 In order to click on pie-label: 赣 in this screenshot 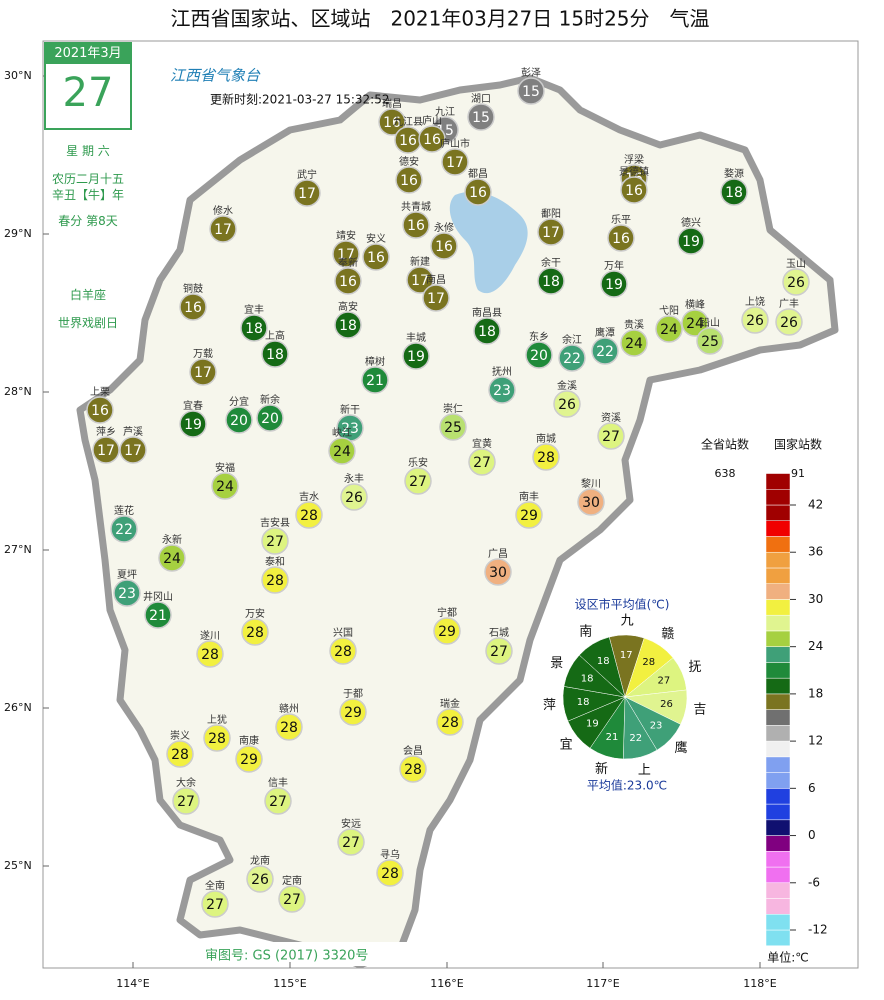, I will do `click(667, 634)`.